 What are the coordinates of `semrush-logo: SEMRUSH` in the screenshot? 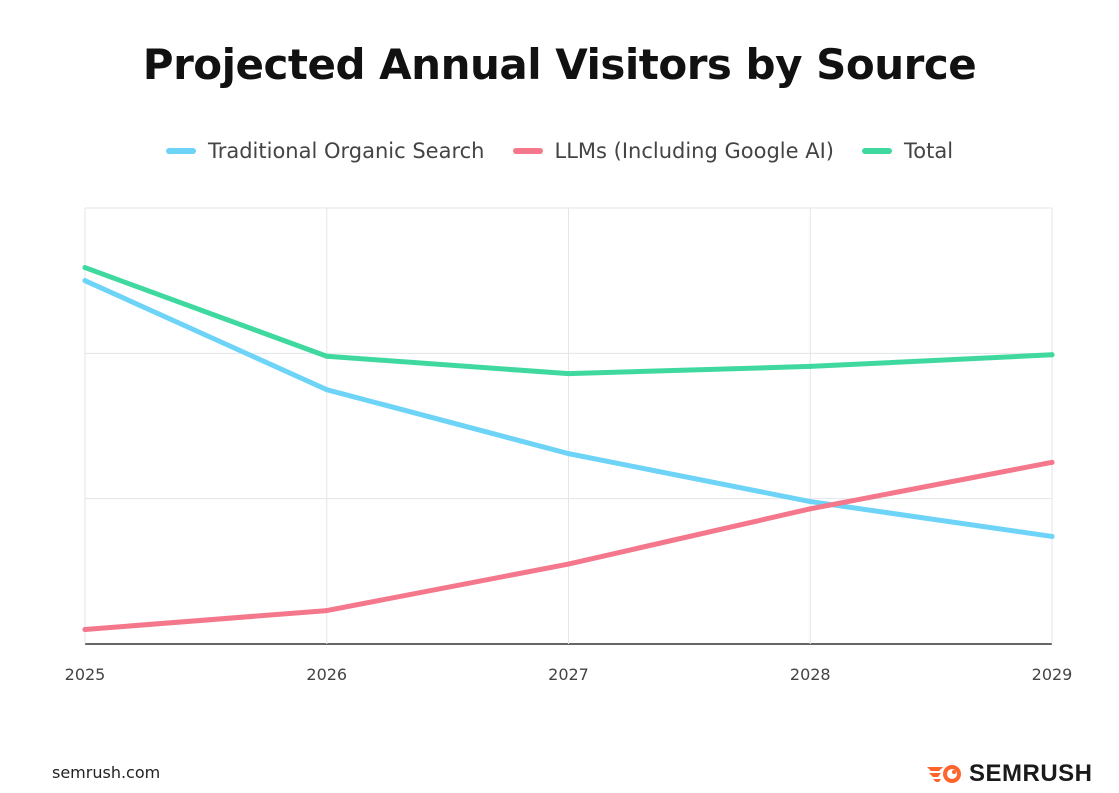 It's located at (1009, 774).